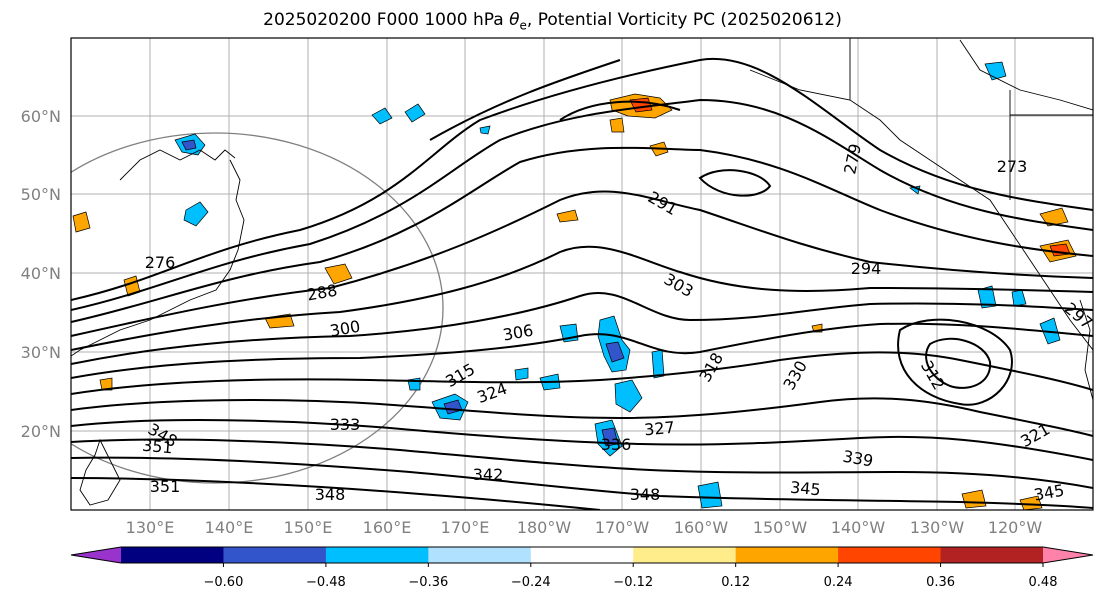 The image size is (1105, 603). Describe the element at coordinates (866, 268) in the screenshot. I see `contour-label: 294` at that location.